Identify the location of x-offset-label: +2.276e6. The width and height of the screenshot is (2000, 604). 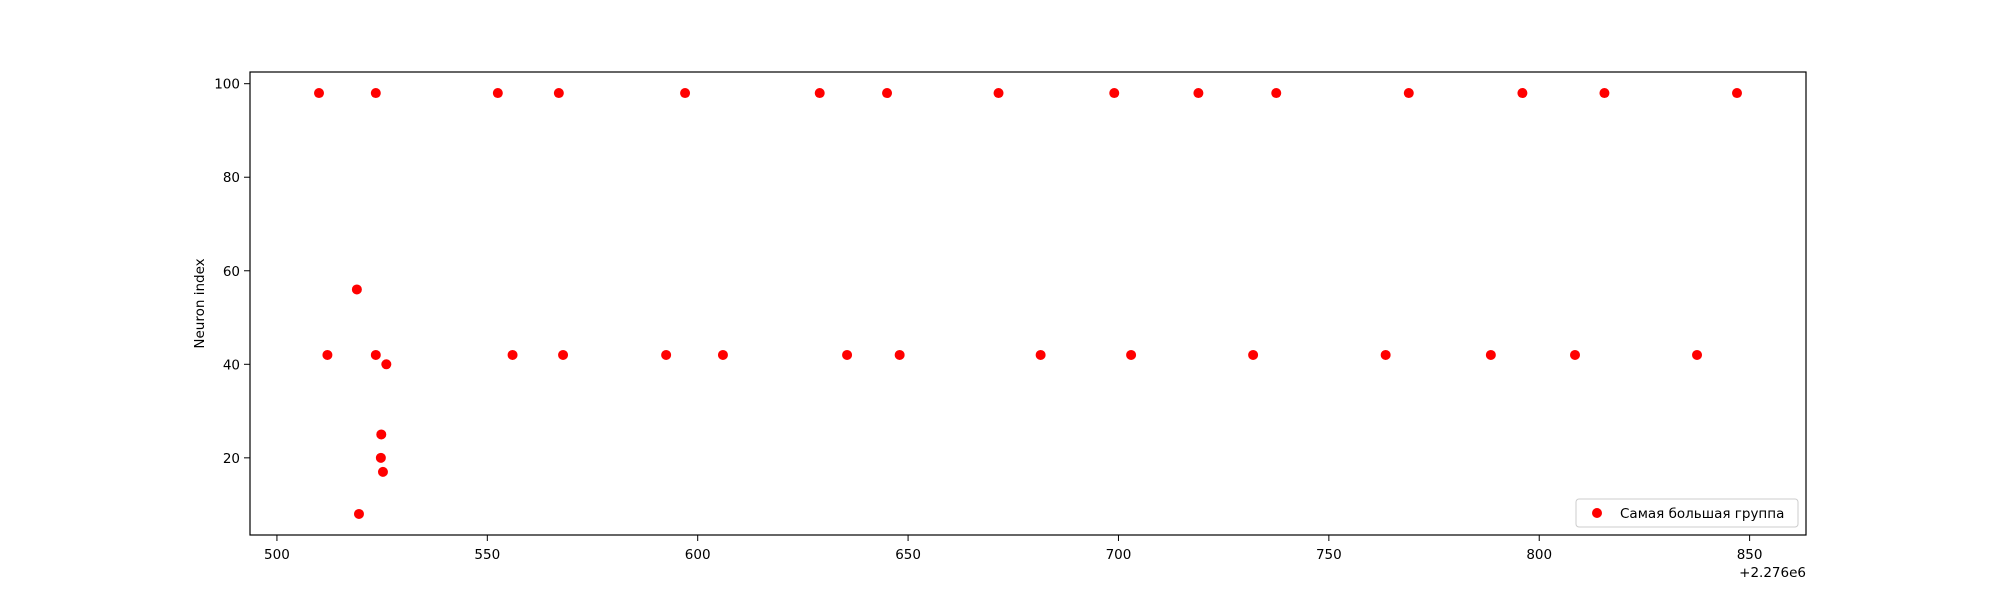
(1772, 573).